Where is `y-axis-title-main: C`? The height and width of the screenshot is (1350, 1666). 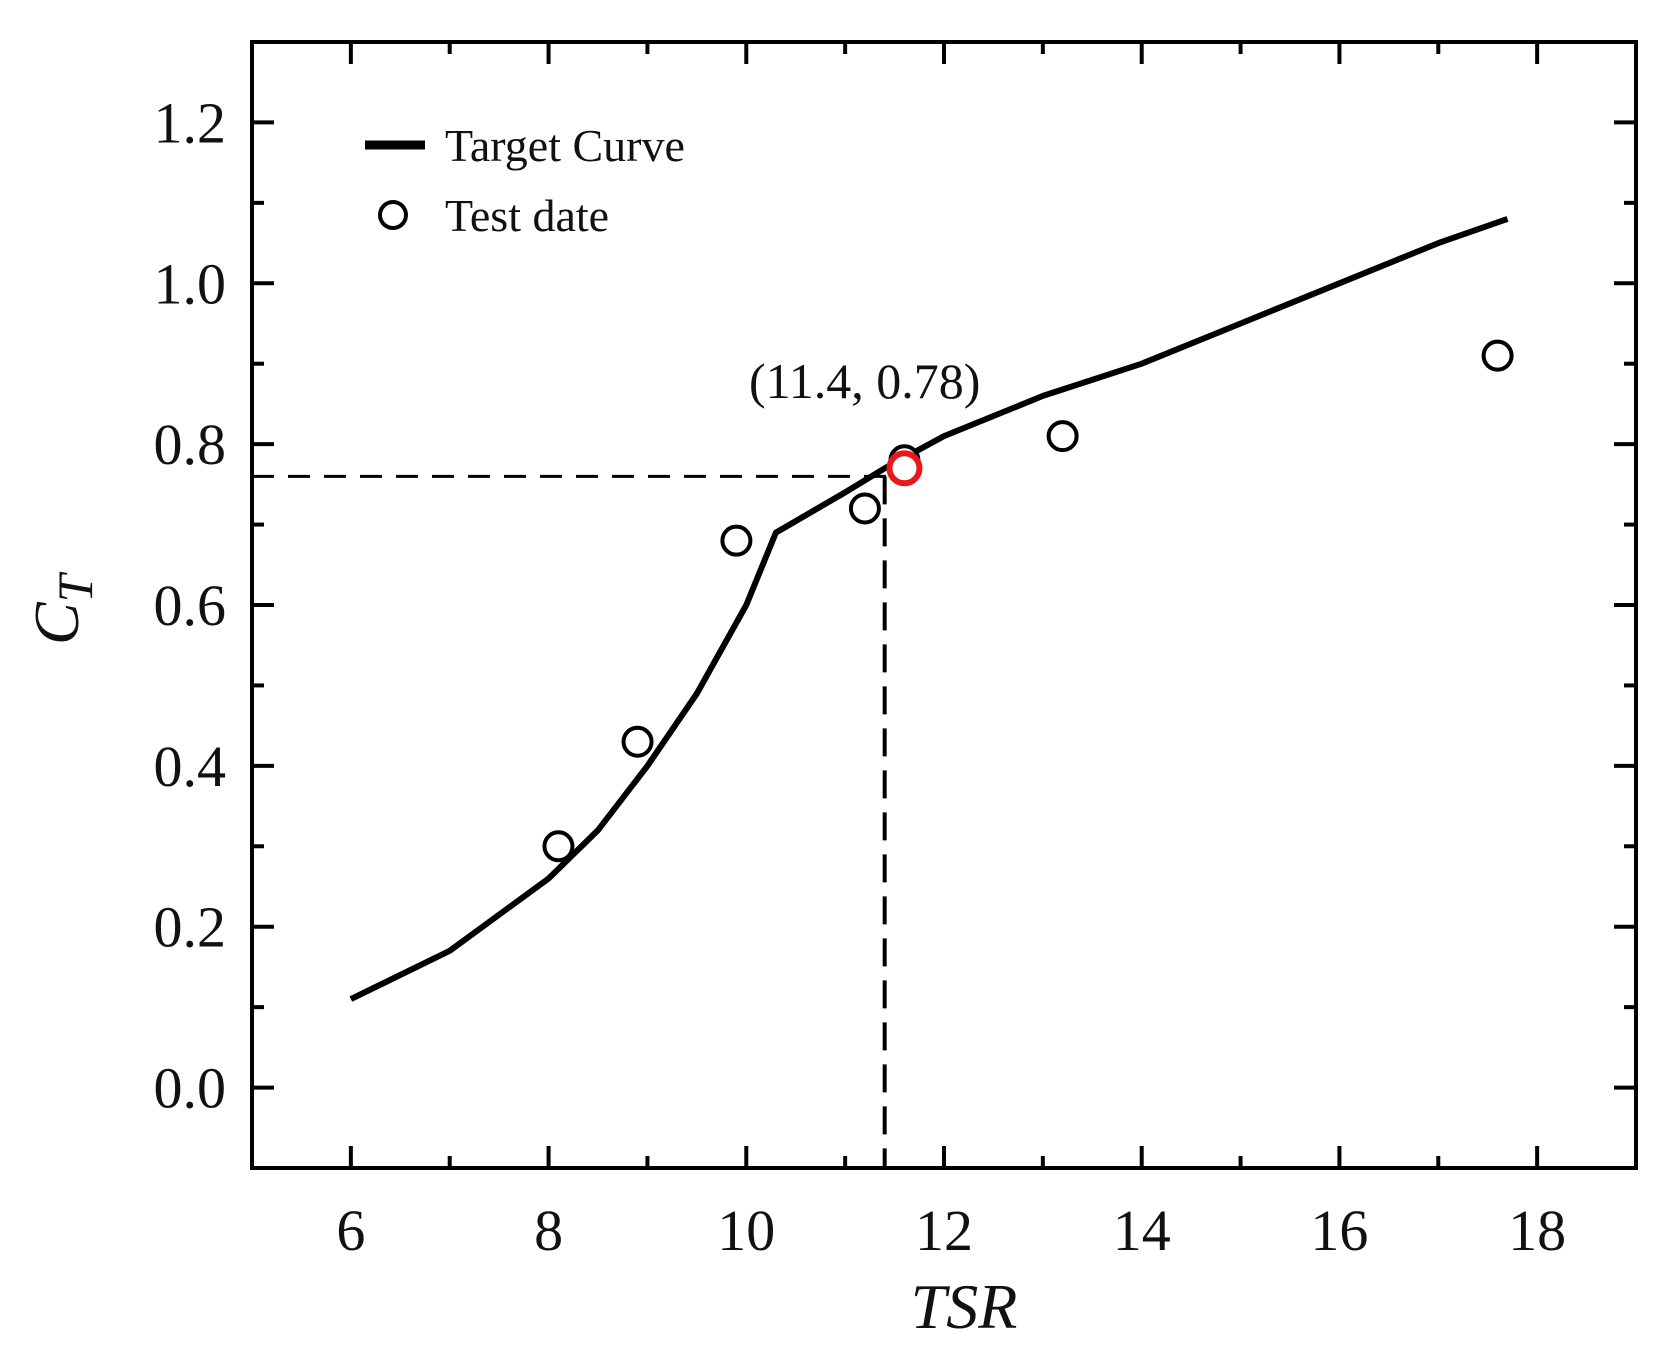 y-axis-title-main: C is located at coordinates (56, 623).